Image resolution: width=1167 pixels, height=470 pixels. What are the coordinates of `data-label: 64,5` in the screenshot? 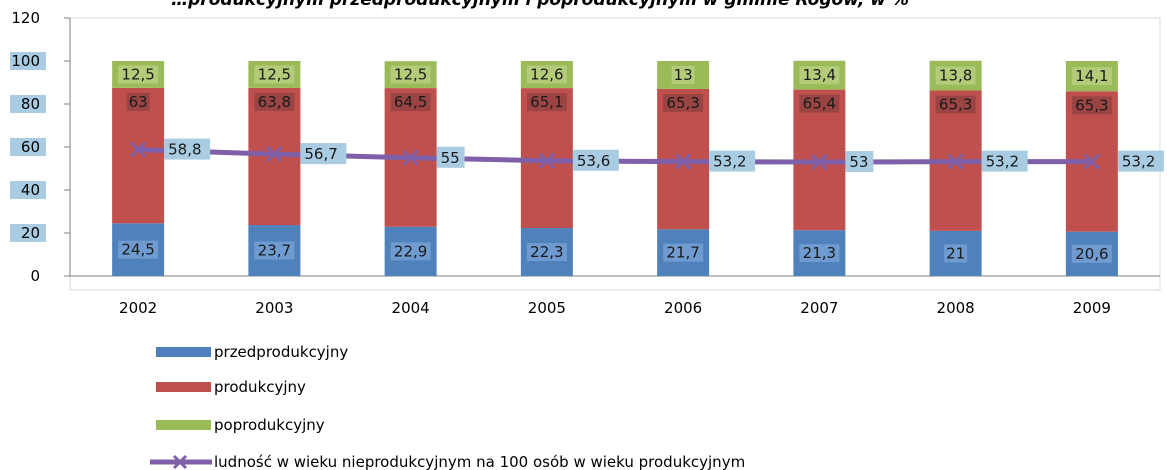 It's located at (410, 102).